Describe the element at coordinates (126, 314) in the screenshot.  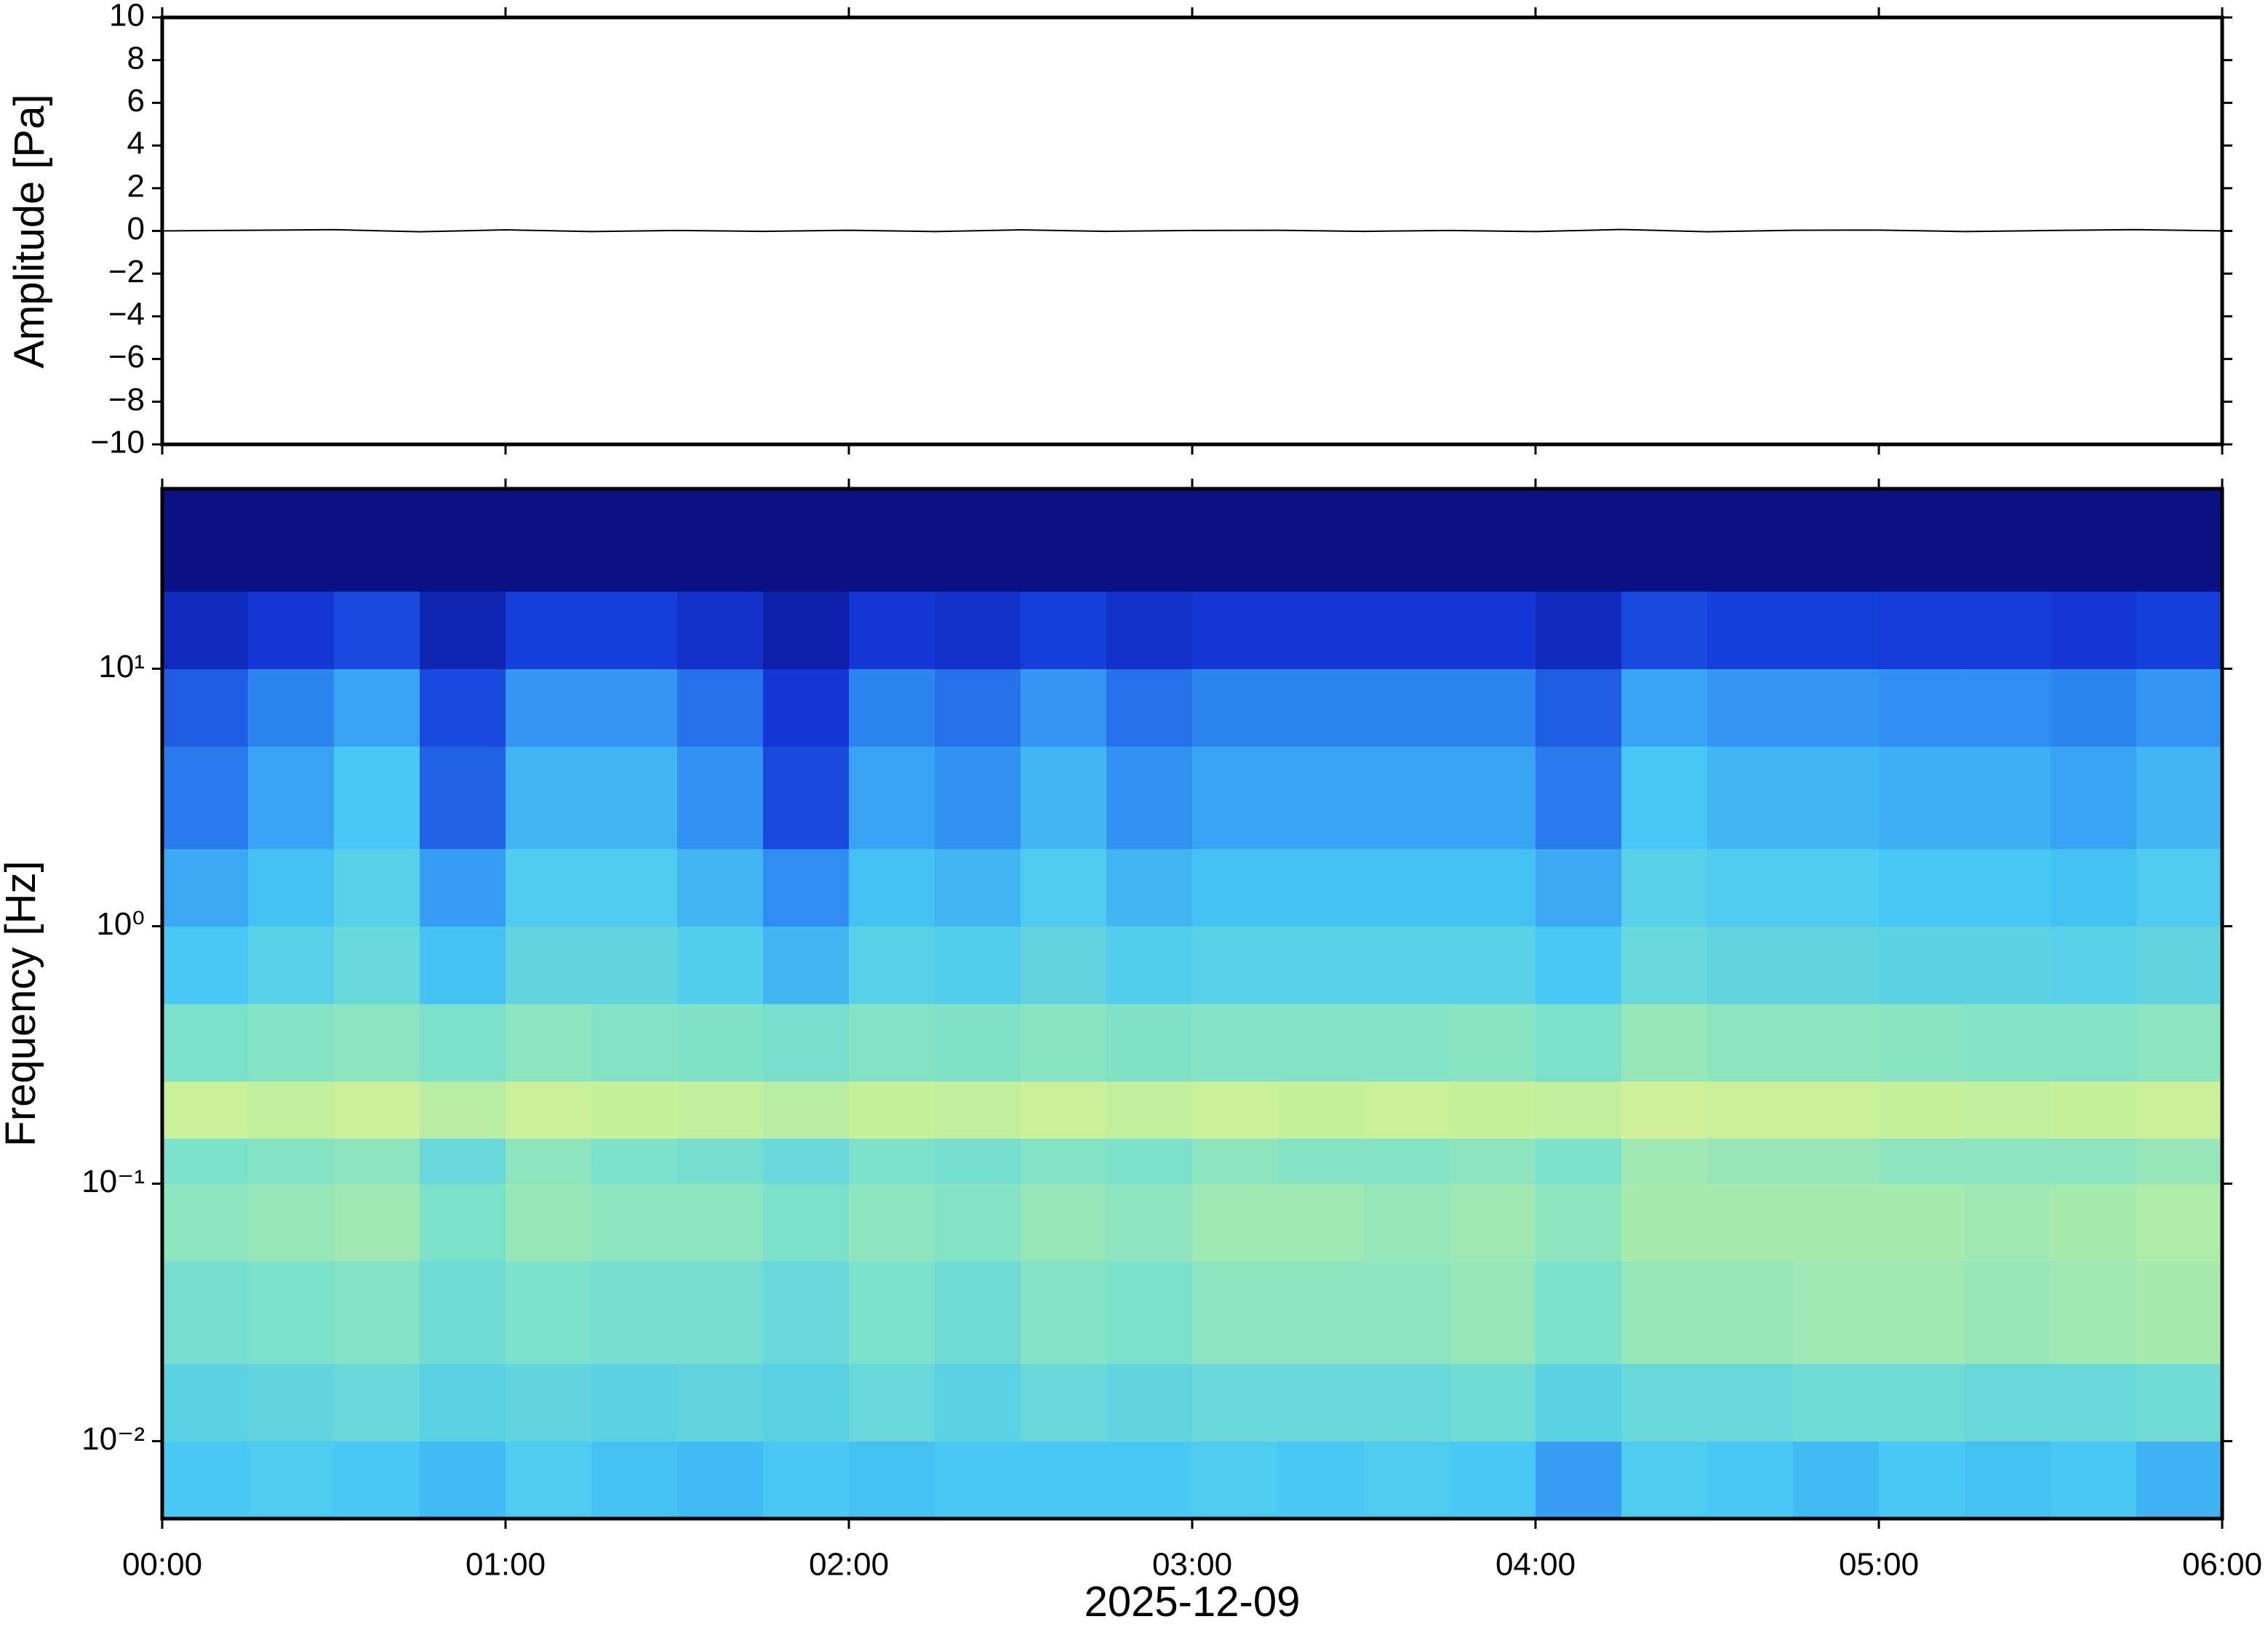
I see `y-tick-label: −4` at that location.